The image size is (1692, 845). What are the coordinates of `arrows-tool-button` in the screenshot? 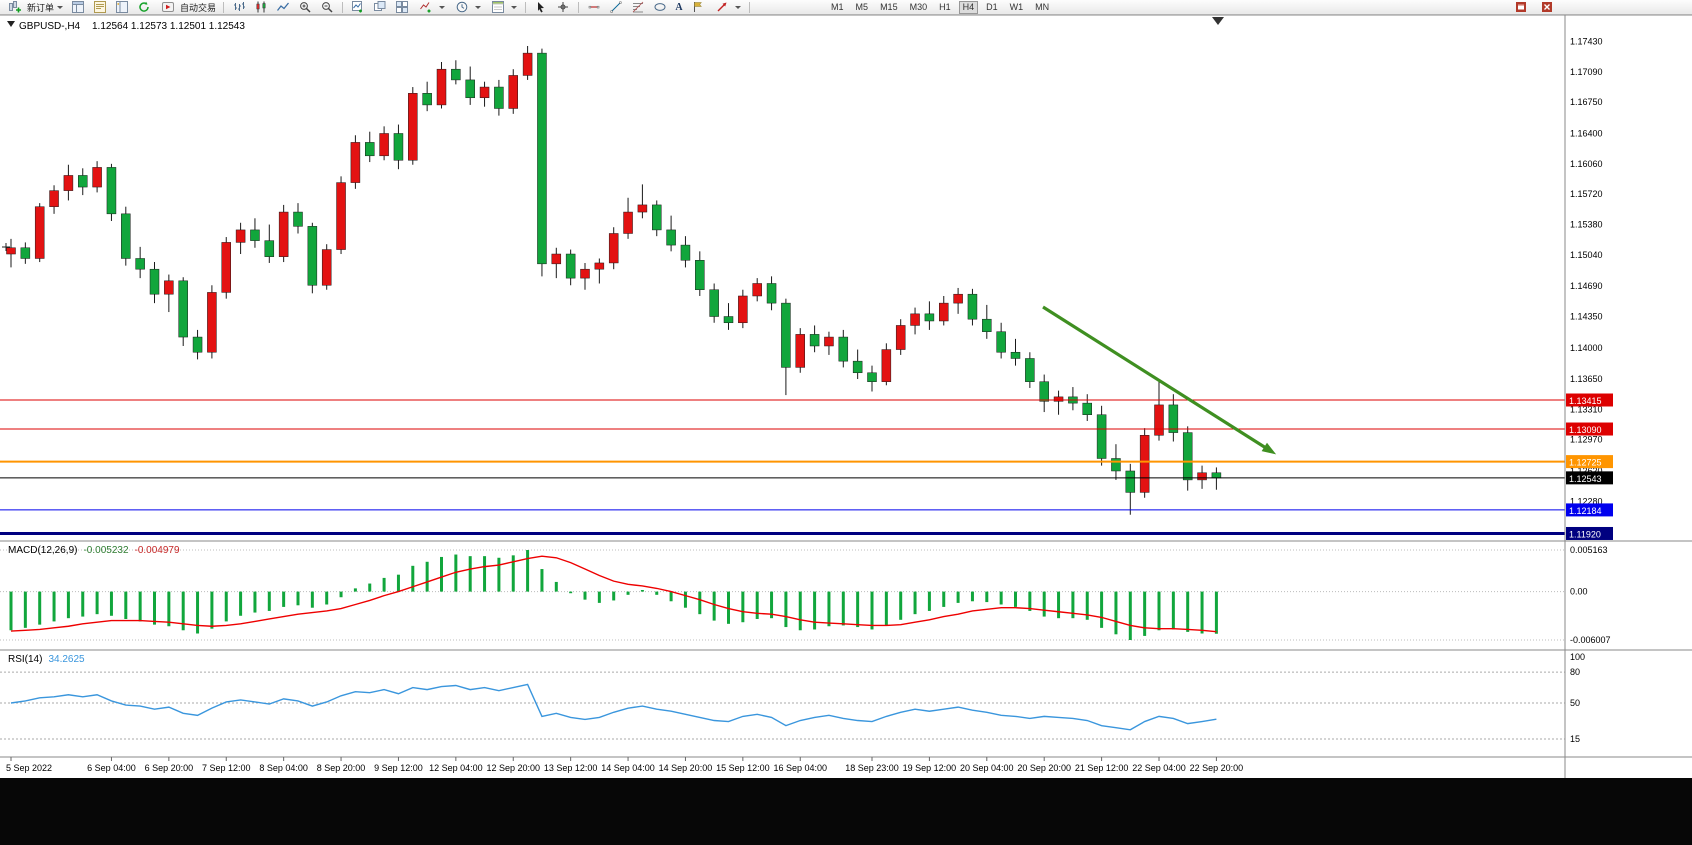 It's located at (727, 7).